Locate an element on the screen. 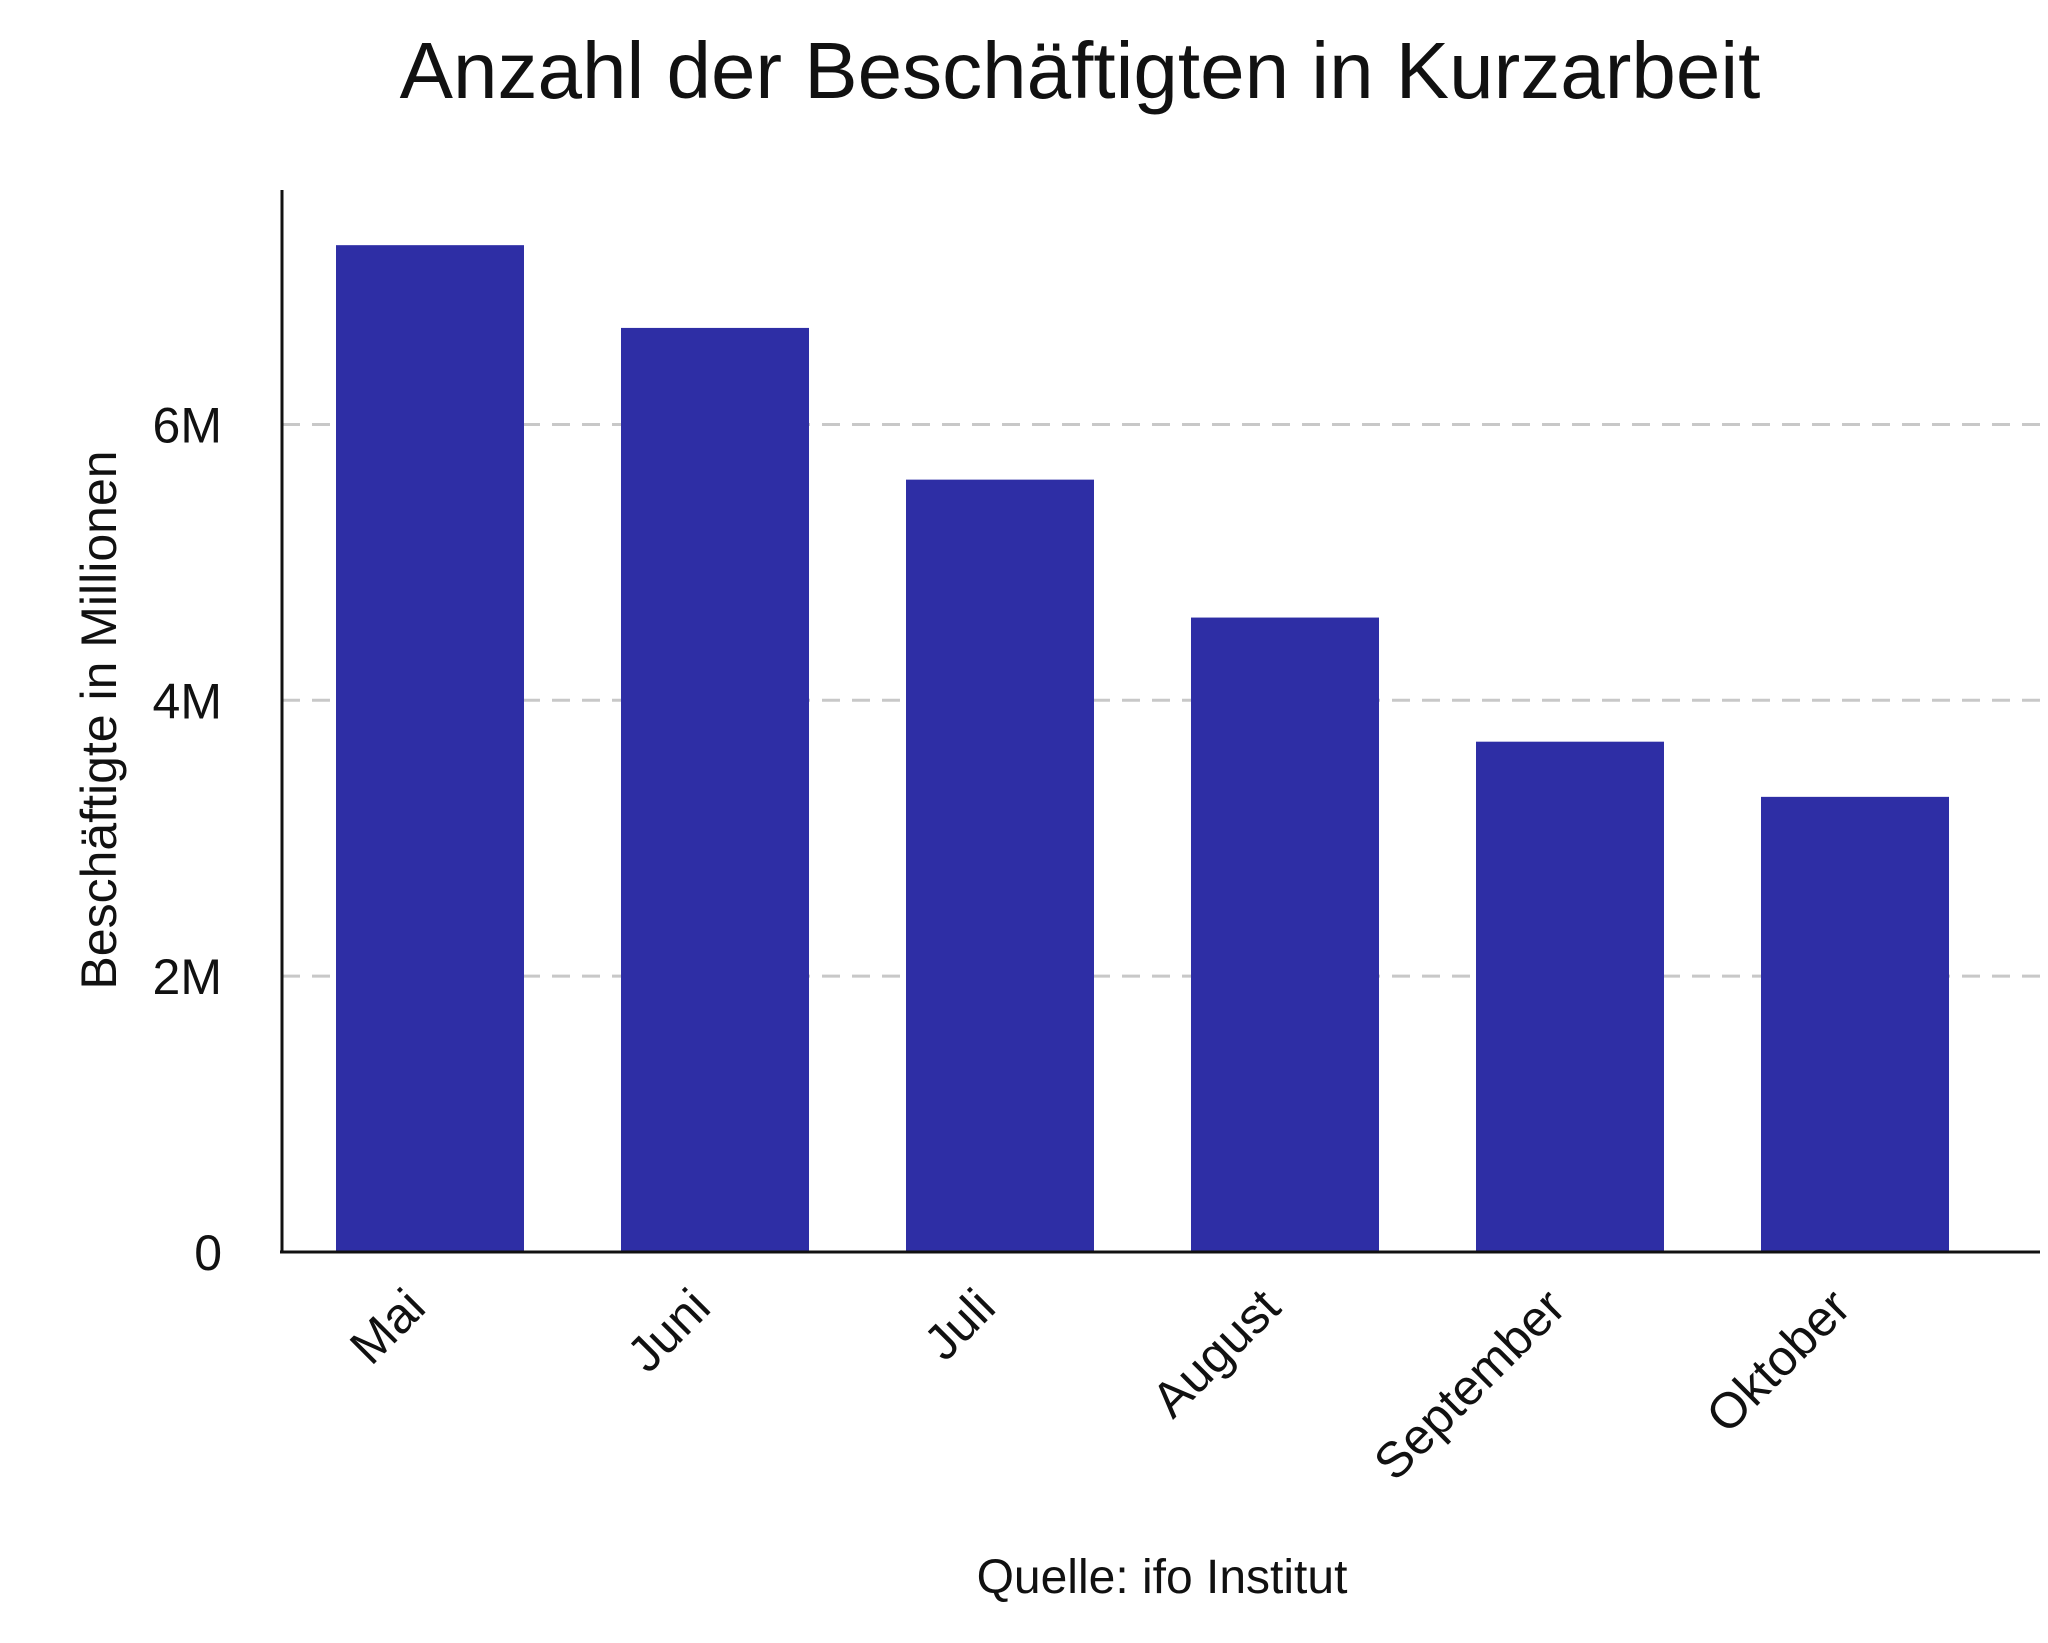 The image size is (2048, 1643). x-tick-label: Mai is located at coordinates (387, 1326).